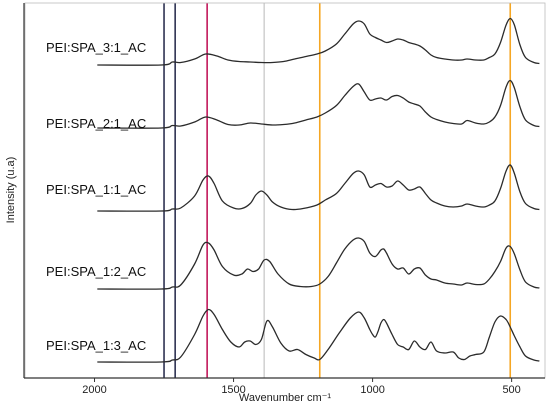 The image size is (550, 409). Describe the element at coordinates (511, 390) in the screenshot. I see `x-tick-label-4: 500` at that location.